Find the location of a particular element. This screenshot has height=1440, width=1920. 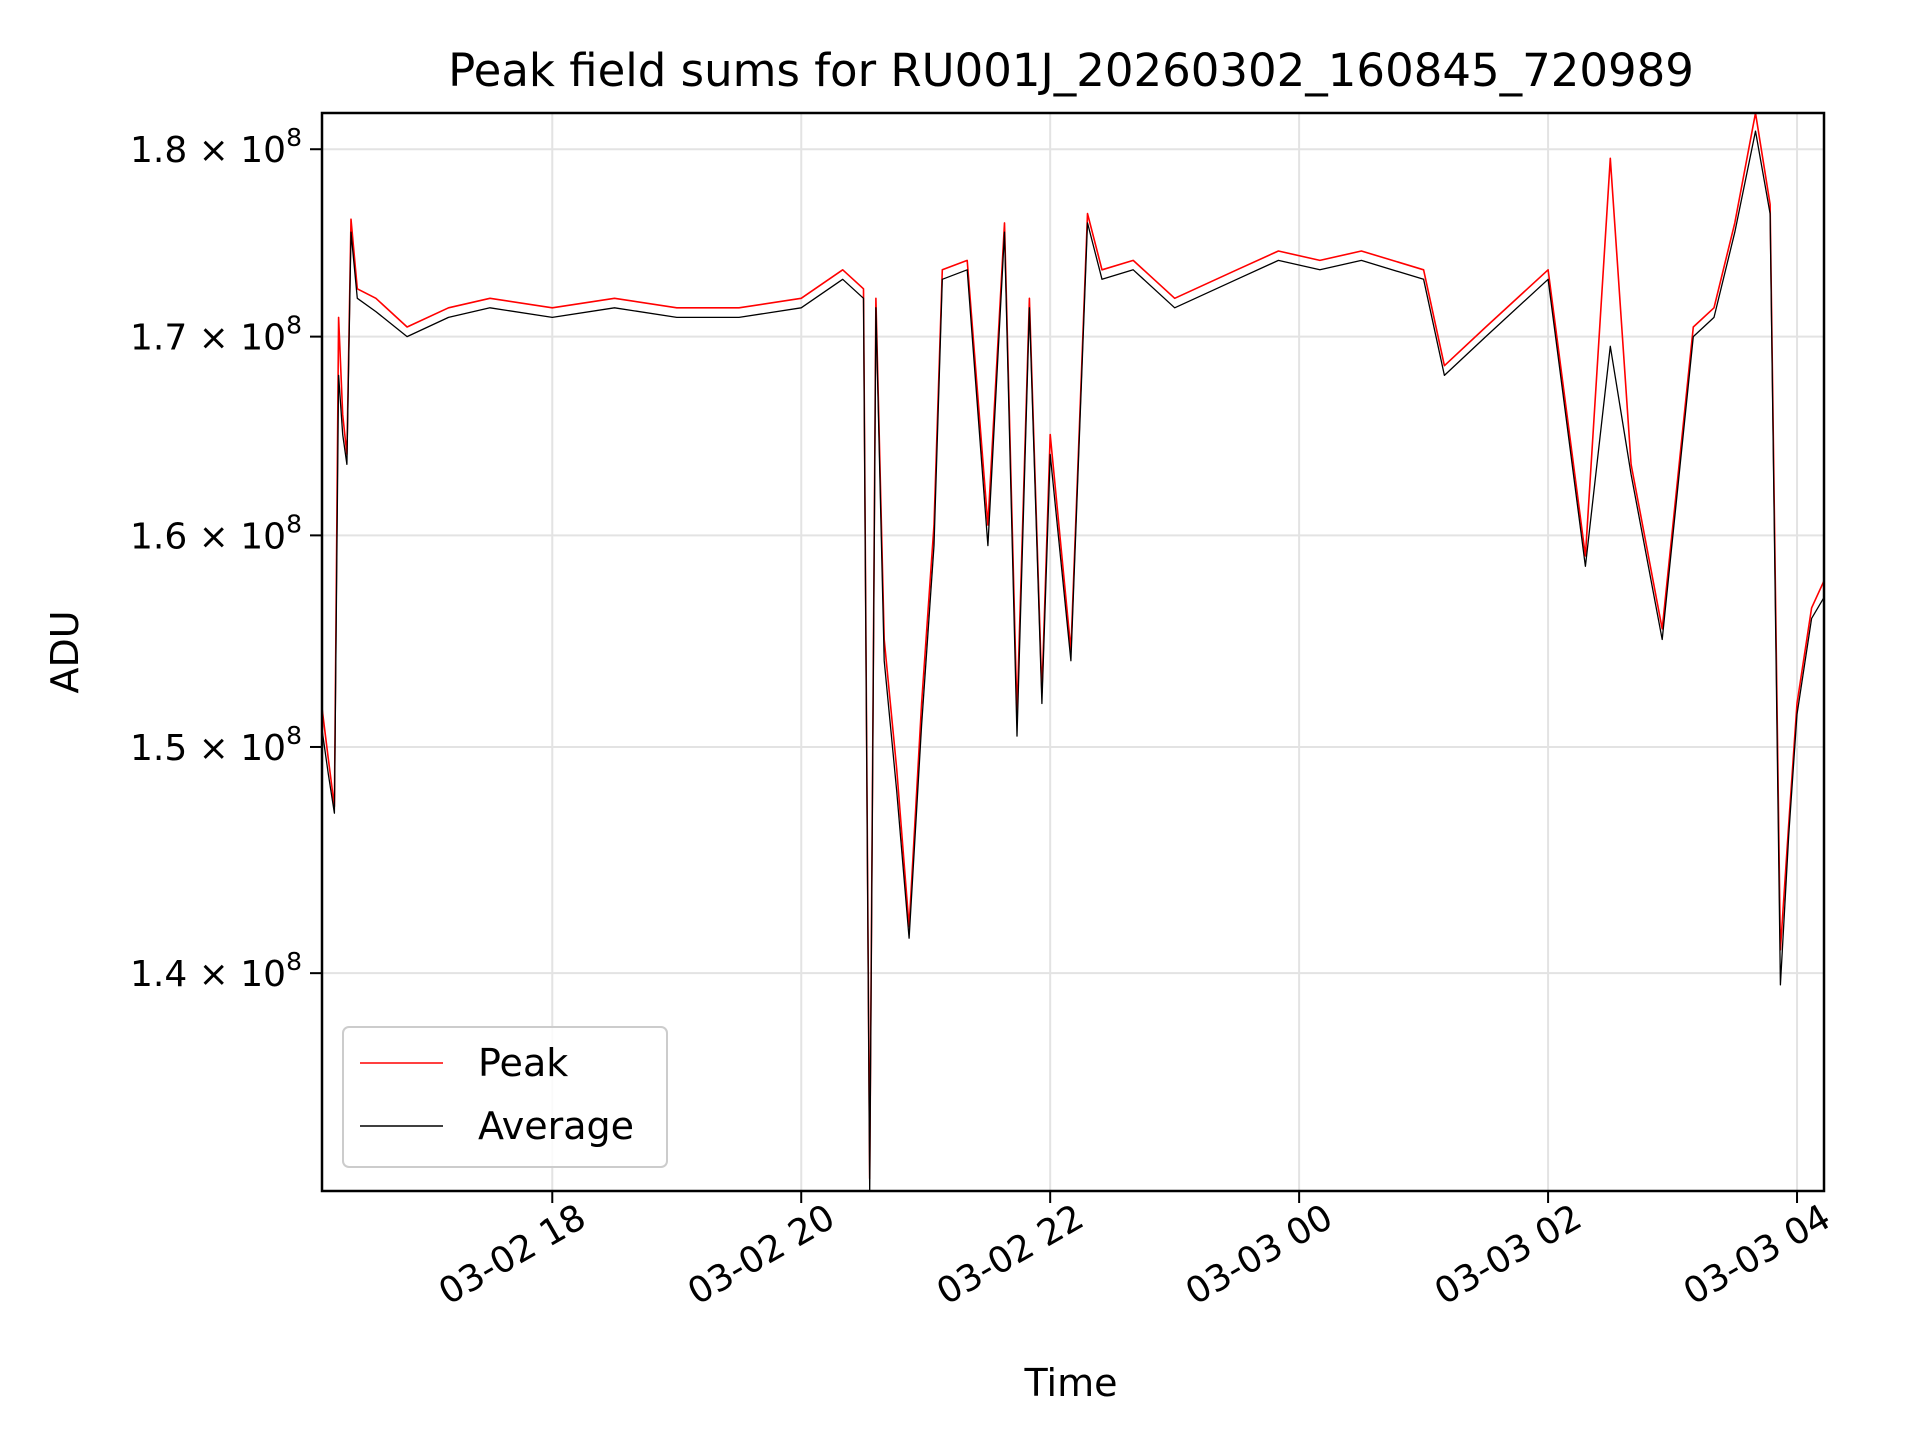

legend: Peak Average is located at coordinates (505, 1097).